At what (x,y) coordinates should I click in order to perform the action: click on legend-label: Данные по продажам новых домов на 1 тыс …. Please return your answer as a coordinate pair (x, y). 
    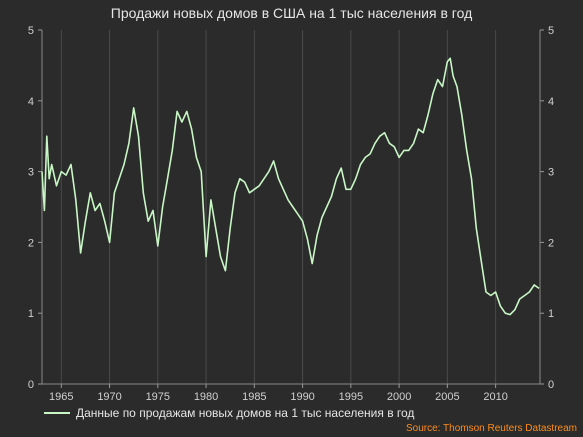
    Looking at the image, I should click on (245, 413).